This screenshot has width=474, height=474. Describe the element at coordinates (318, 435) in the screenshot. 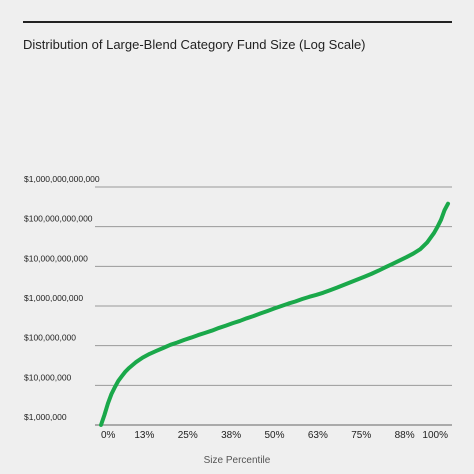

I see `x-tick-label: 63%` at that location.